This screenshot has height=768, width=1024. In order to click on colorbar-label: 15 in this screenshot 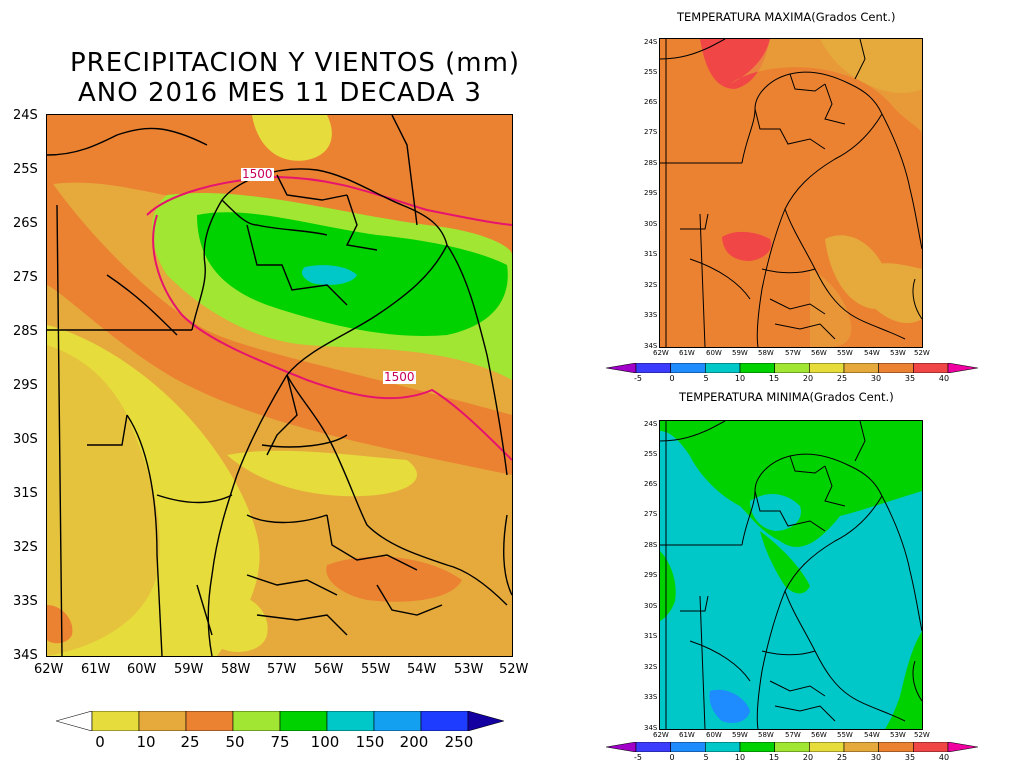, I will do `click(774, 378)`.